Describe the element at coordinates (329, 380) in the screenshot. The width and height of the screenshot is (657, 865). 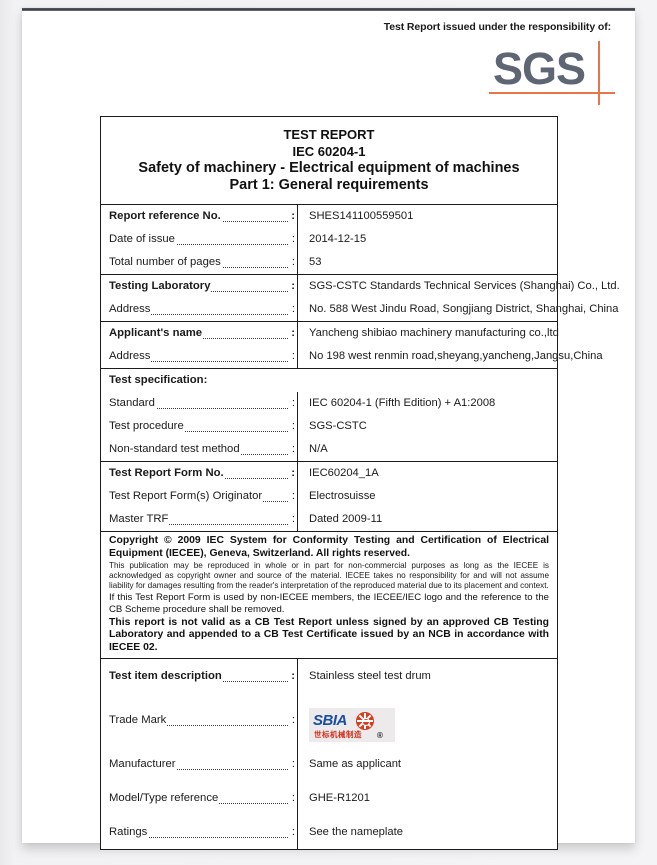
I see `test-specification-heading-row: Test specification:` at that location.